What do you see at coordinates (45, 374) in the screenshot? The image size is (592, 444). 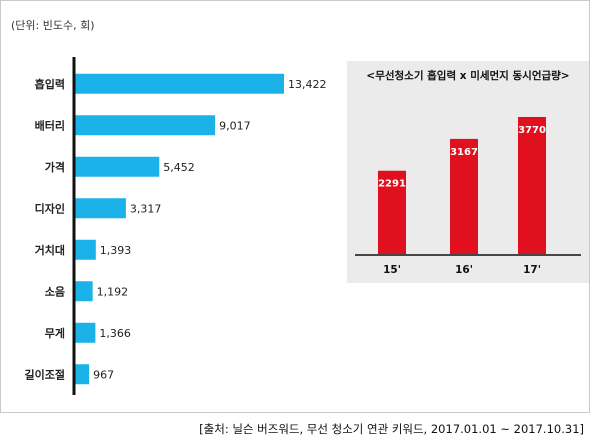 I see `category-label-7: 길이조절` at bounding box center [45, 374].